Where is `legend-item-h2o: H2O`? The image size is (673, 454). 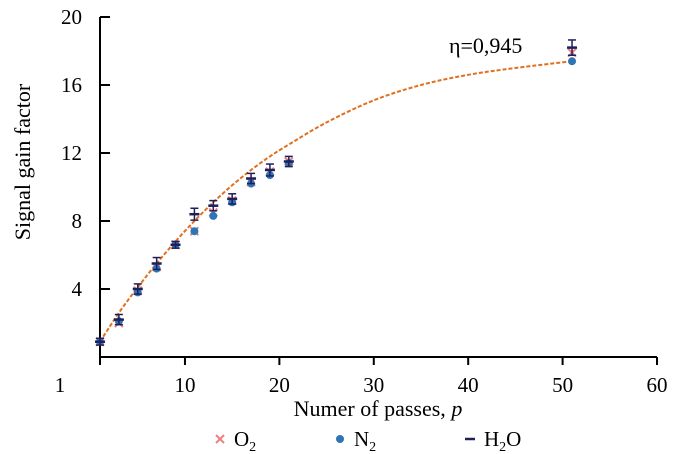 legend-item-h2o: H2O is located at coordinates (493, 440).